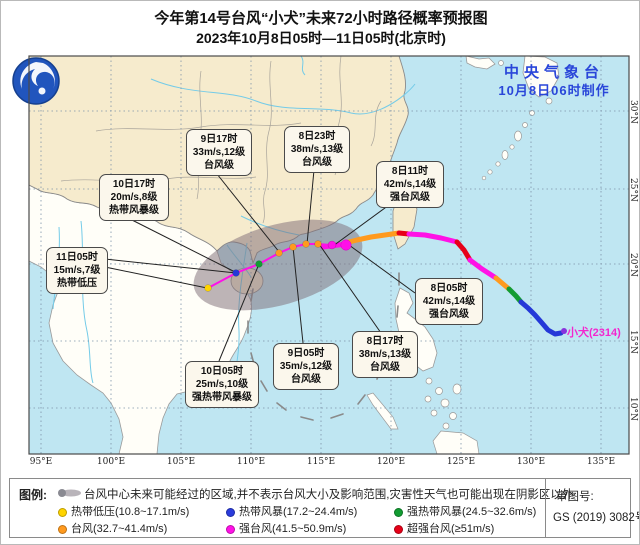  Describe the element at coordinates (391, 462) in the screenshot. I see `lon-tick-120e: 120°E` at that location.